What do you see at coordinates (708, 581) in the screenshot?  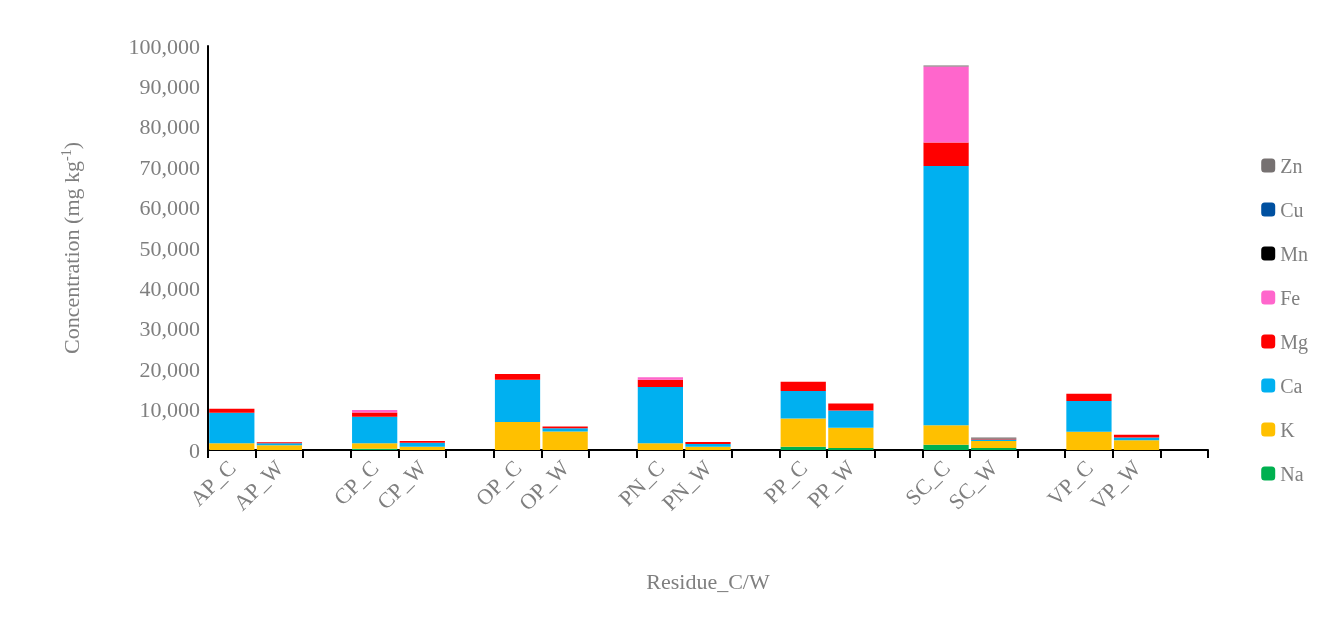 I see `x-axis-title: Residue_C/W` at bounding box center [708, 581].